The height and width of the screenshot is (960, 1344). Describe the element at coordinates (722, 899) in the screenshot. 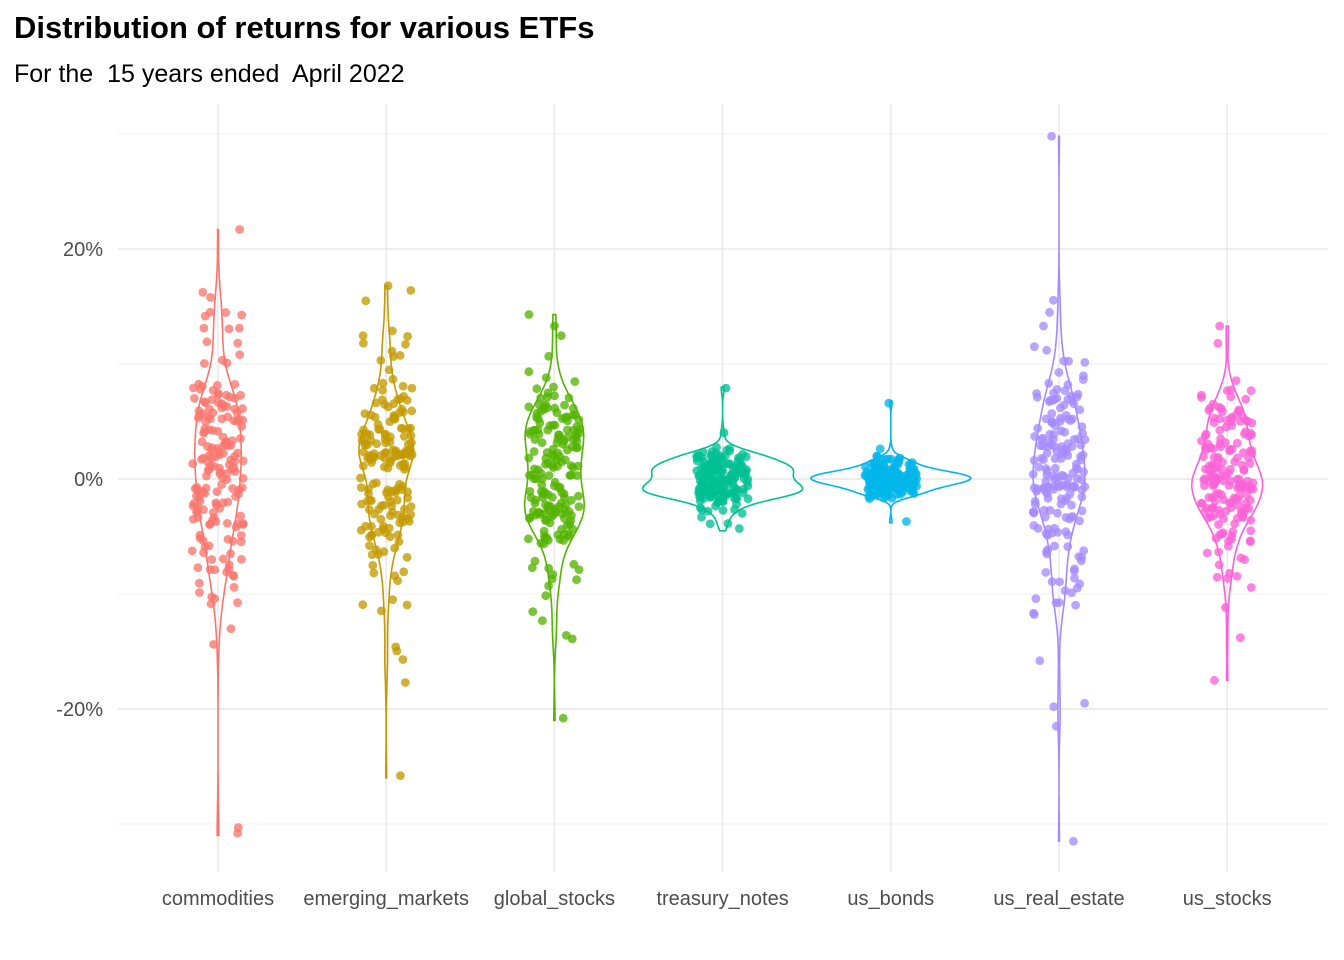

I see `x-tick-label: treasury_notes` at that location.